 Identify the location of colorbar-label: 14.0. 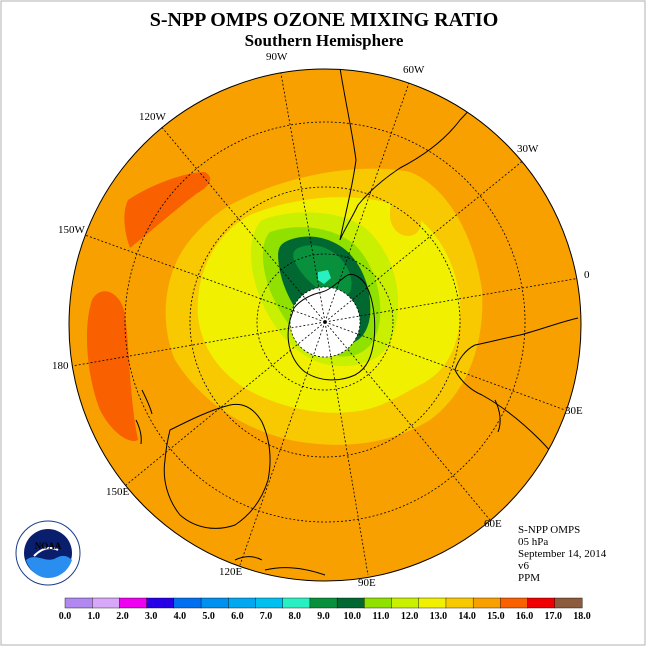
(467, 616).